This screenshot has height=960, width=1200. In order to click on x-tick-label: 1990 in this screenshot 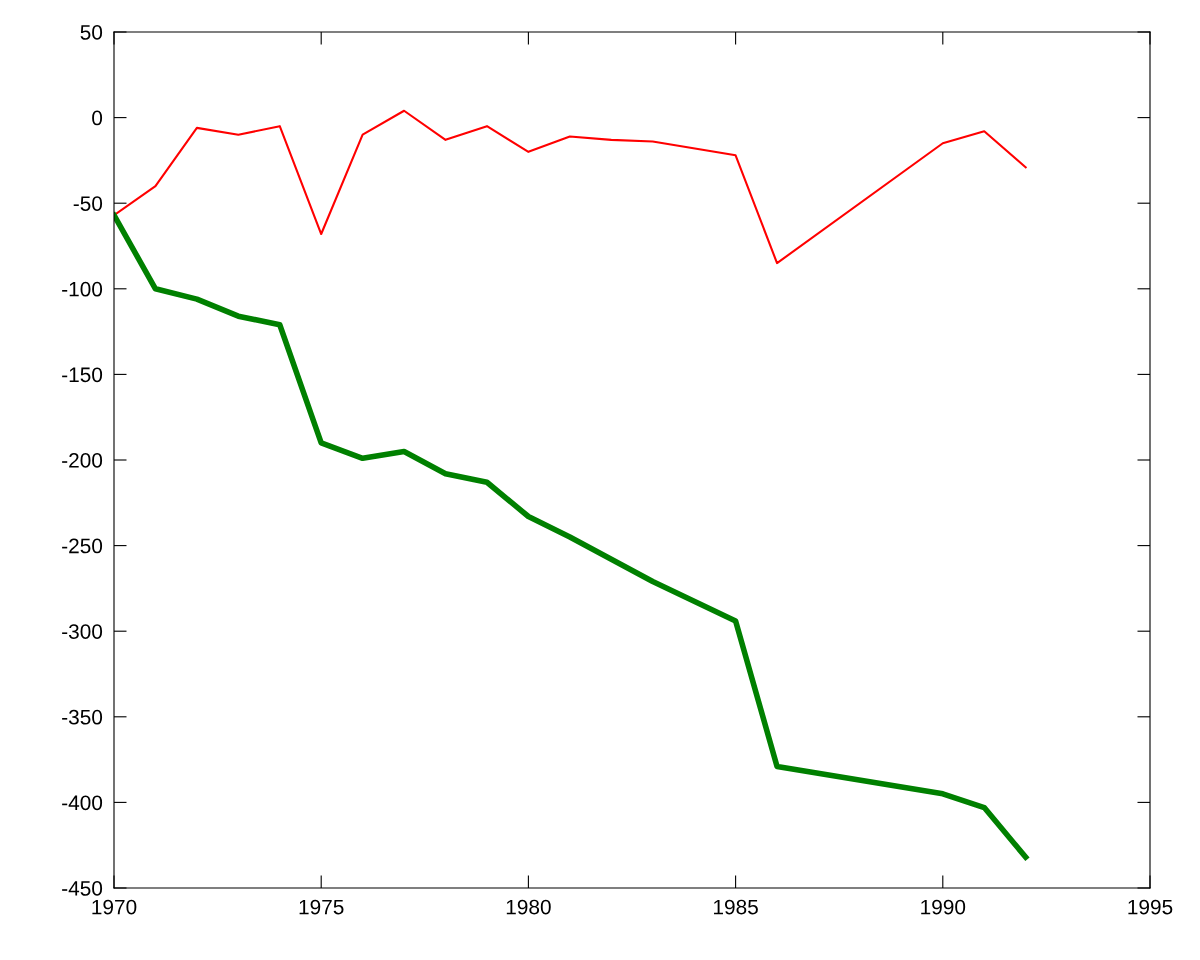, I will do `click(943, 907)`.